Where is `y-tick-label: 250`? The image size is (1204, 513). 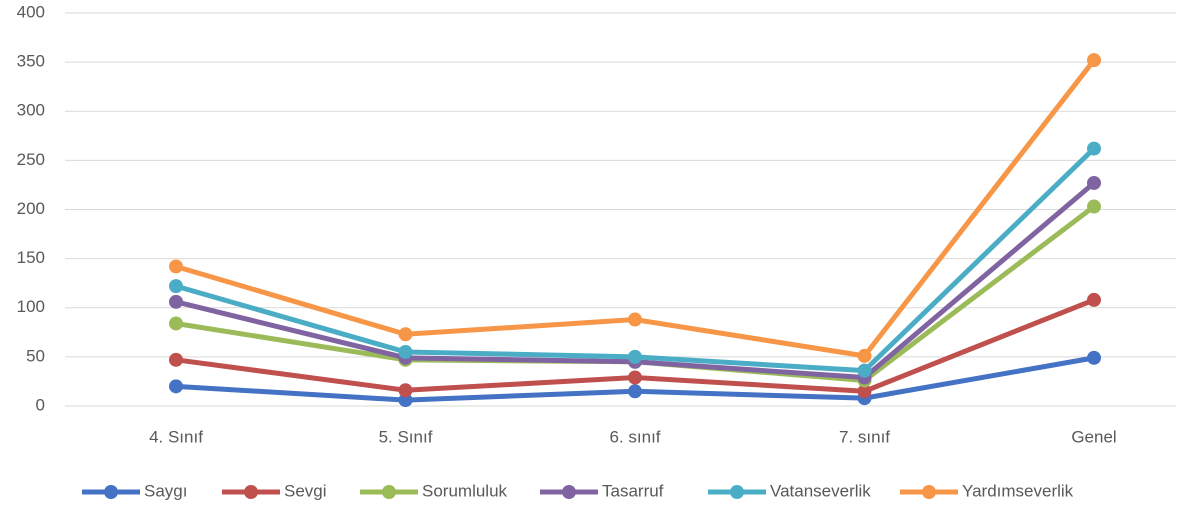
y-tick-label: 250 is located at coordinates (31, 159).